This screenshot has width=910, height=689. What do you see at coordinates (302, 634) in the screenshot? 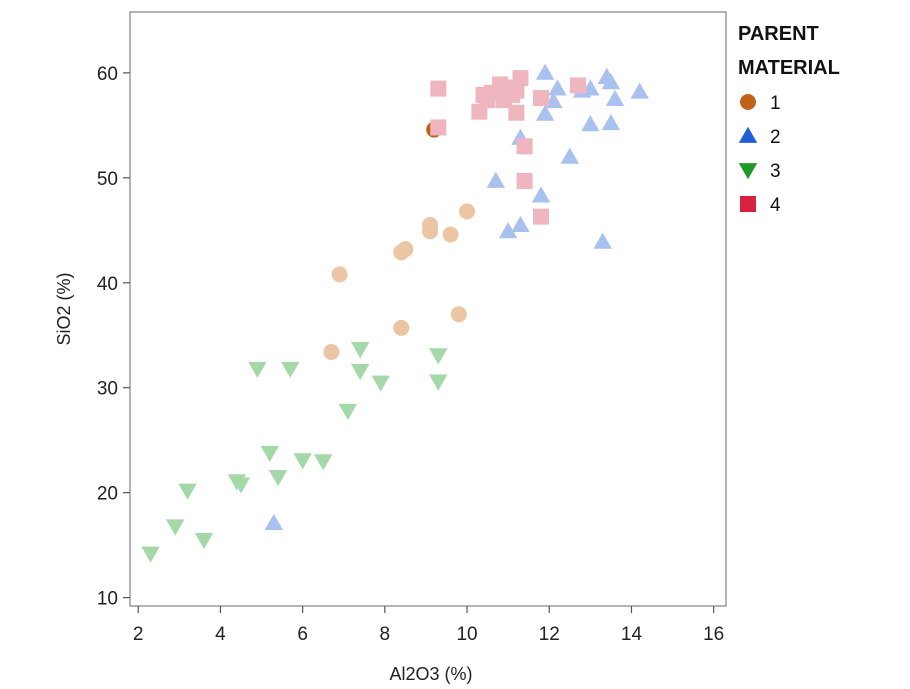
I see `x-tick-label: 6` at bounding box center [302, 634].